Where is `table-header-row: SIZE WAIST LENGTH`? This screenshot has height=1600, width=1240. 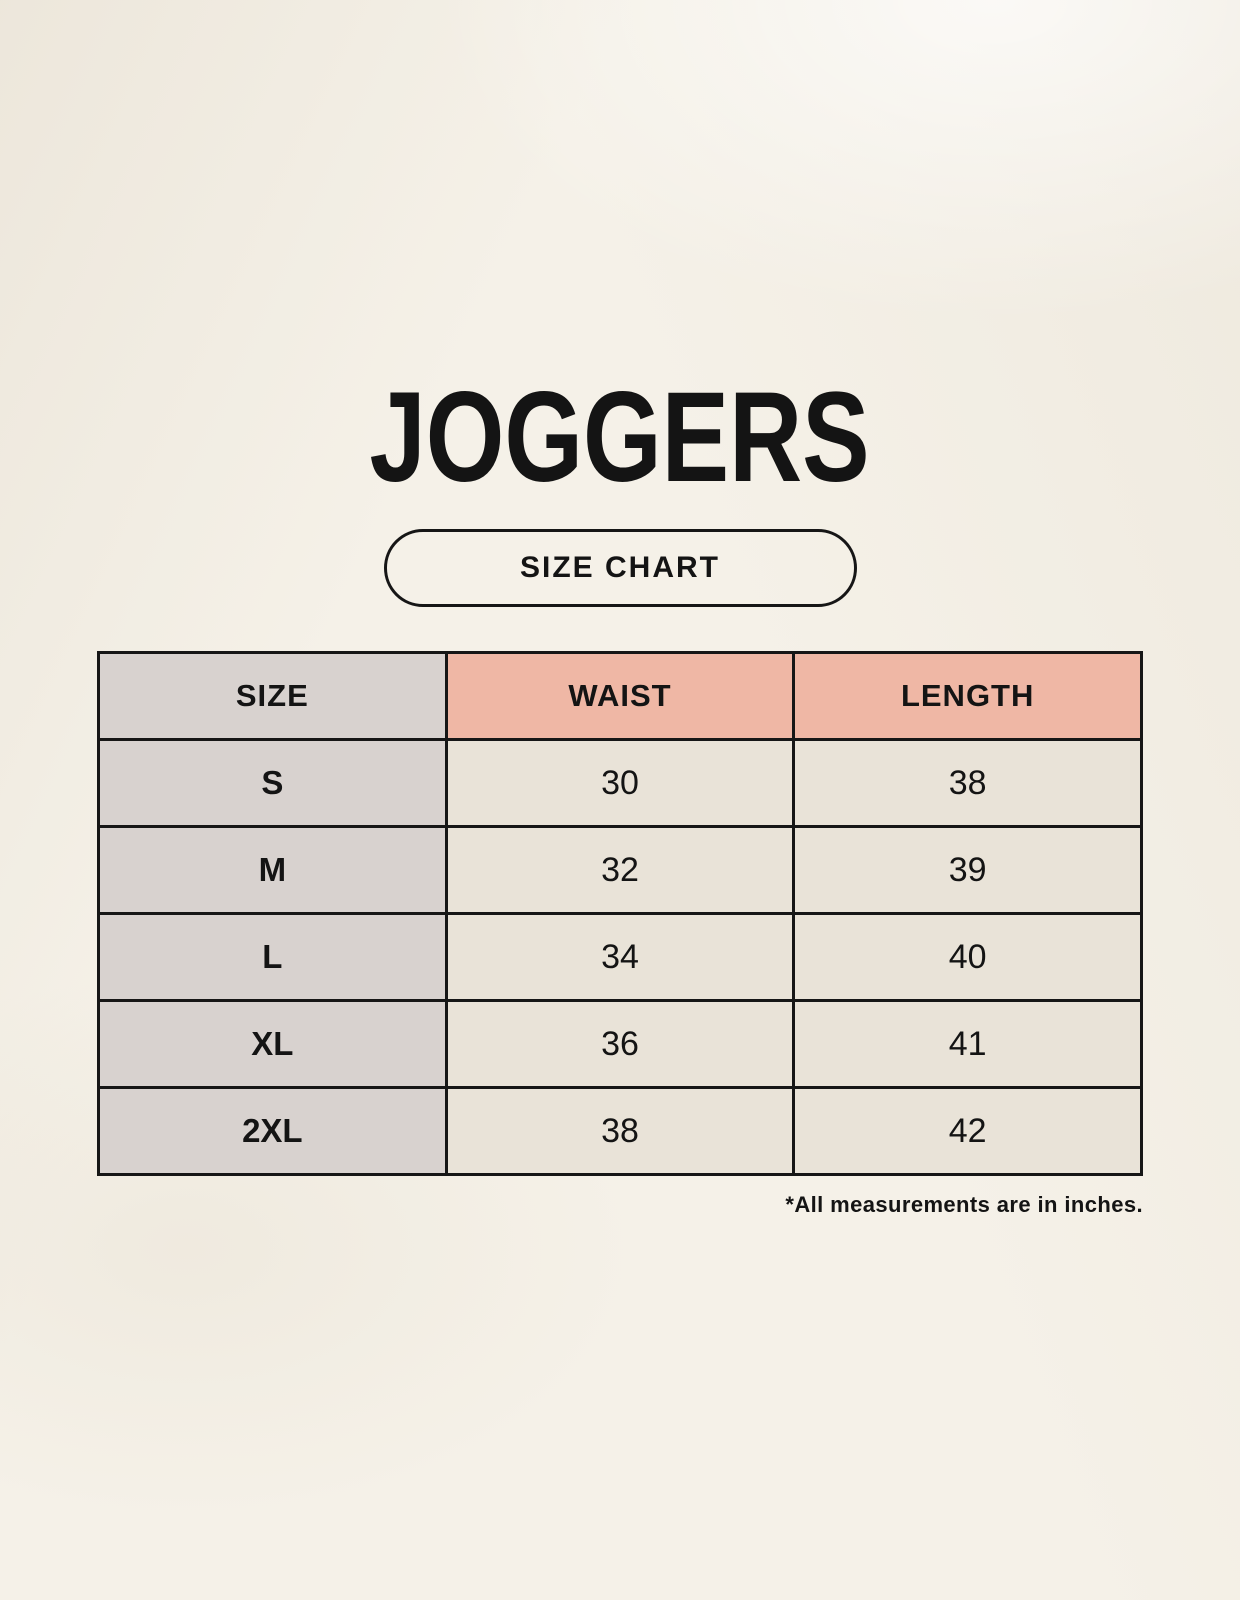 table-header-row: SIZE WAIST LENGTH is located at coordinates (620, 696).